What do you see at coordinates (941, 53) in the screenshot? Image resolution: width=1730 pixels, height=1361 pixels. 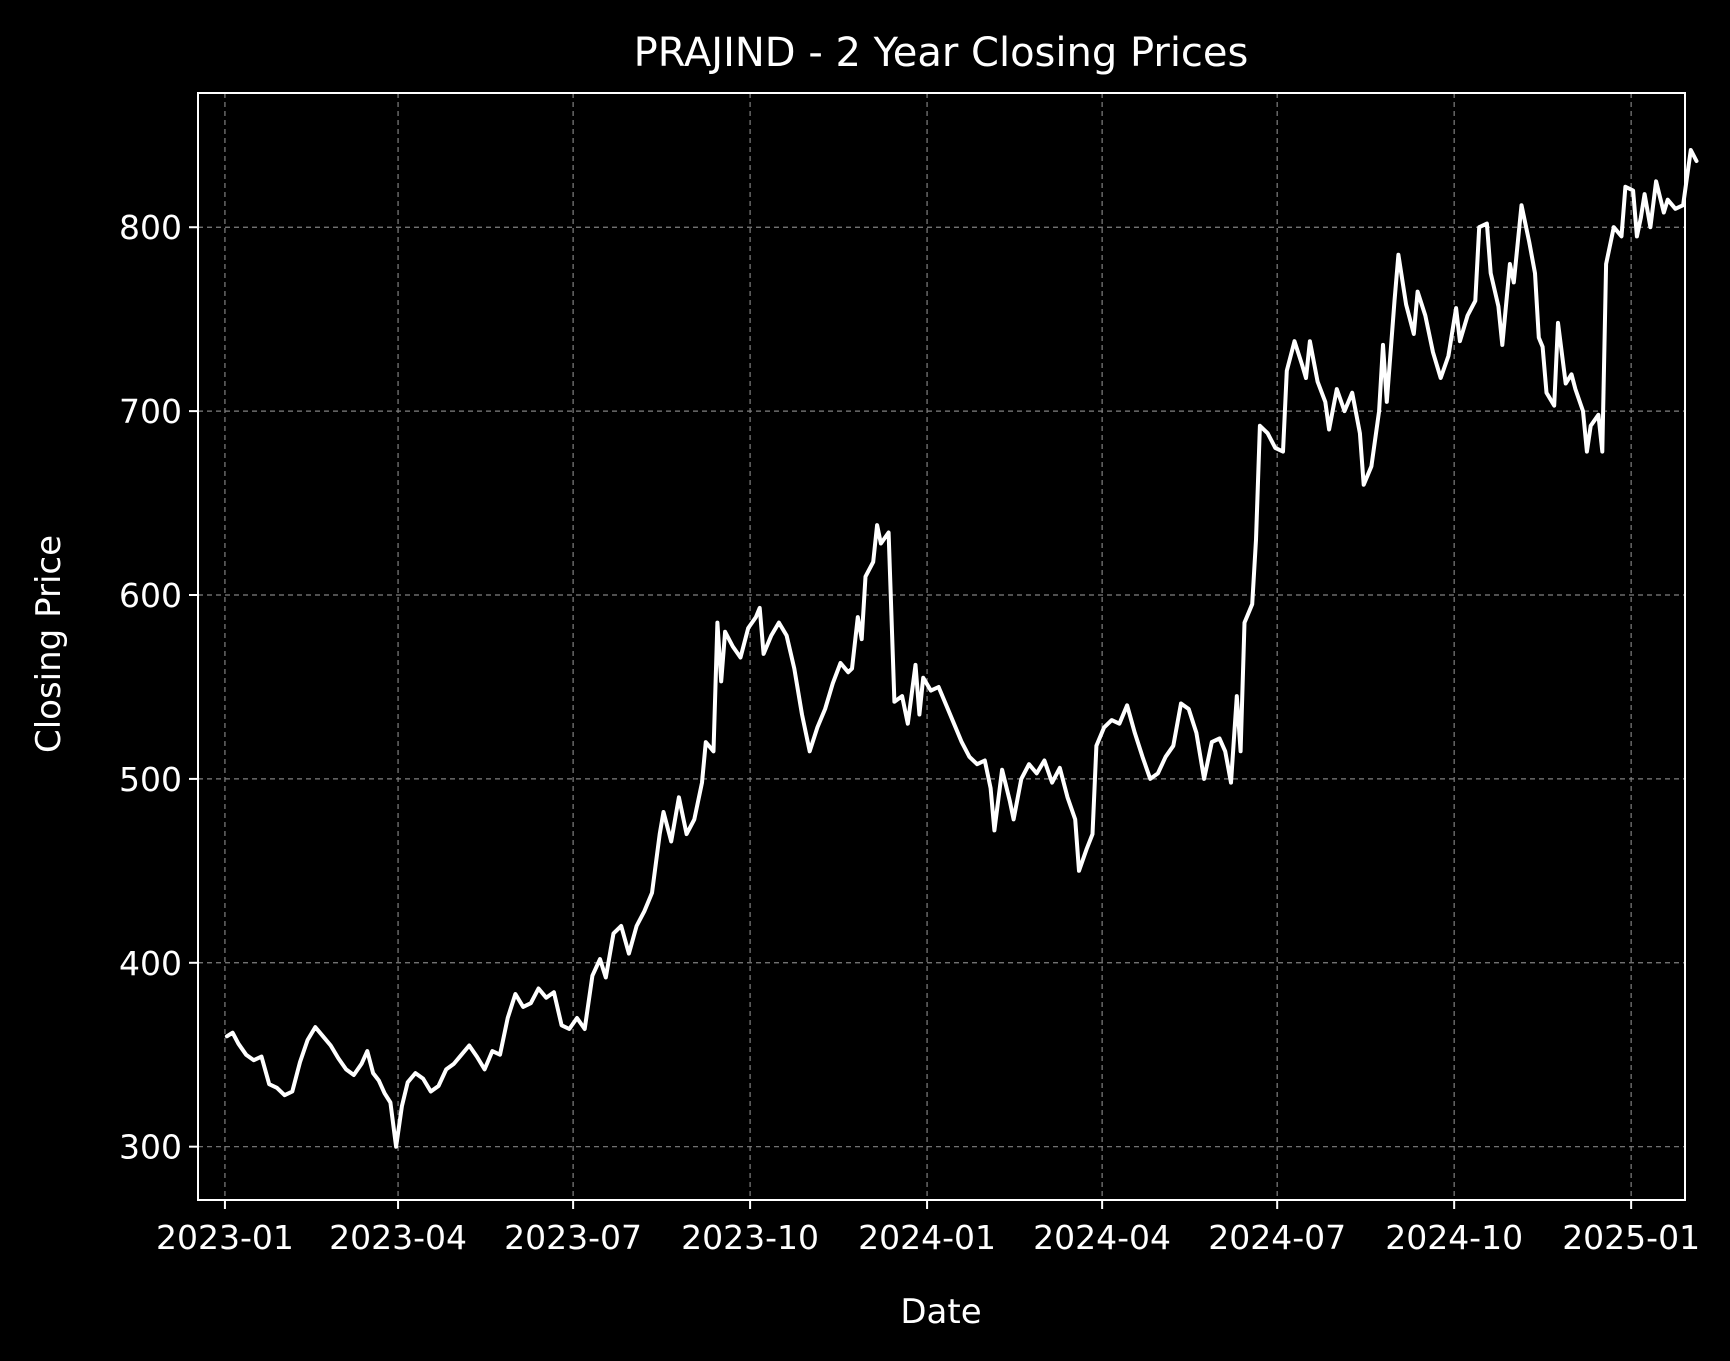 I see `chart-title: PRAJIND - 2 Year Closing Prices` at bounding box center [941, 53].